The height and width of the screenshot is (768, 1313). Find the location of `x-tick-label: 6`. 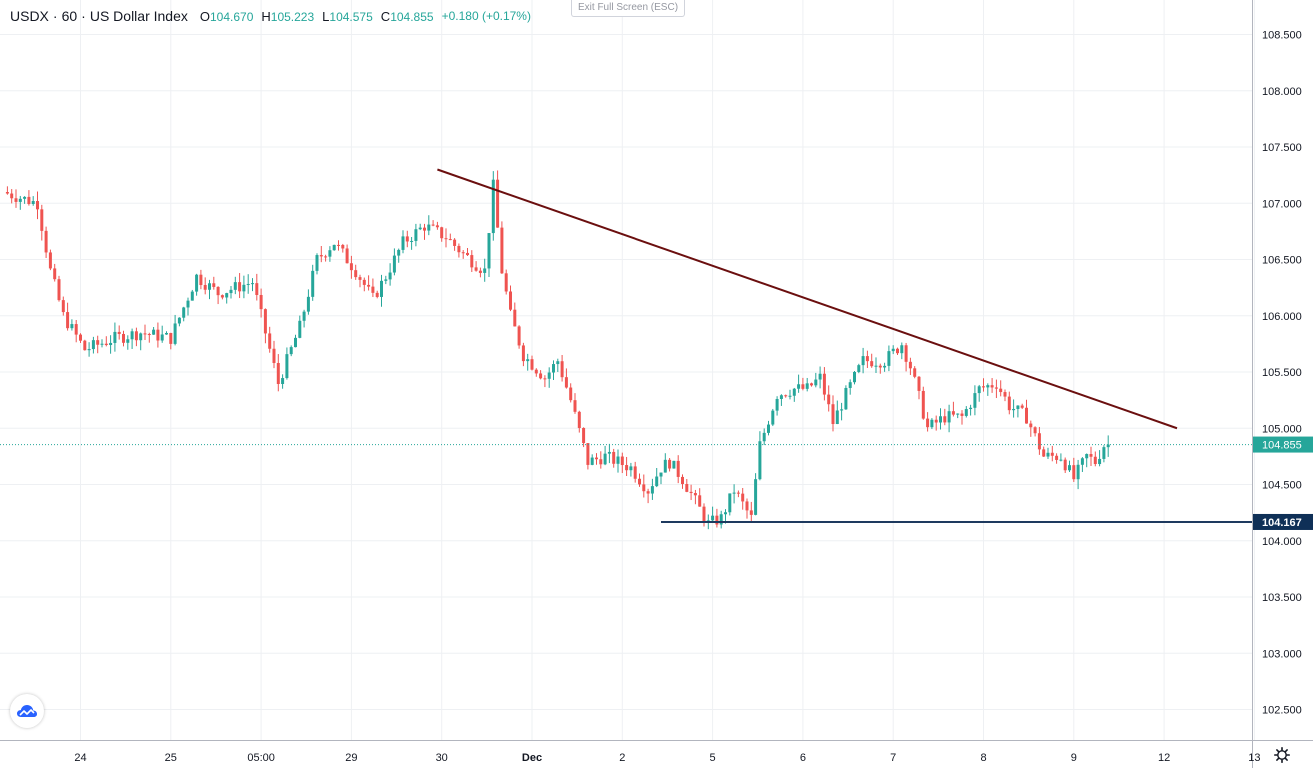

x-tick-label: 6 is located at coordinates (803, 758).